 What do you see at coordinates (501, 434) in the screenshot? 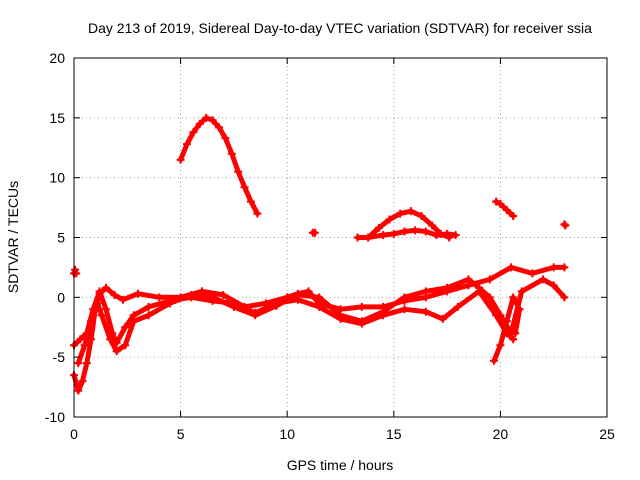
I see `x-tick-label: 20` at bounding box center [501, 434].